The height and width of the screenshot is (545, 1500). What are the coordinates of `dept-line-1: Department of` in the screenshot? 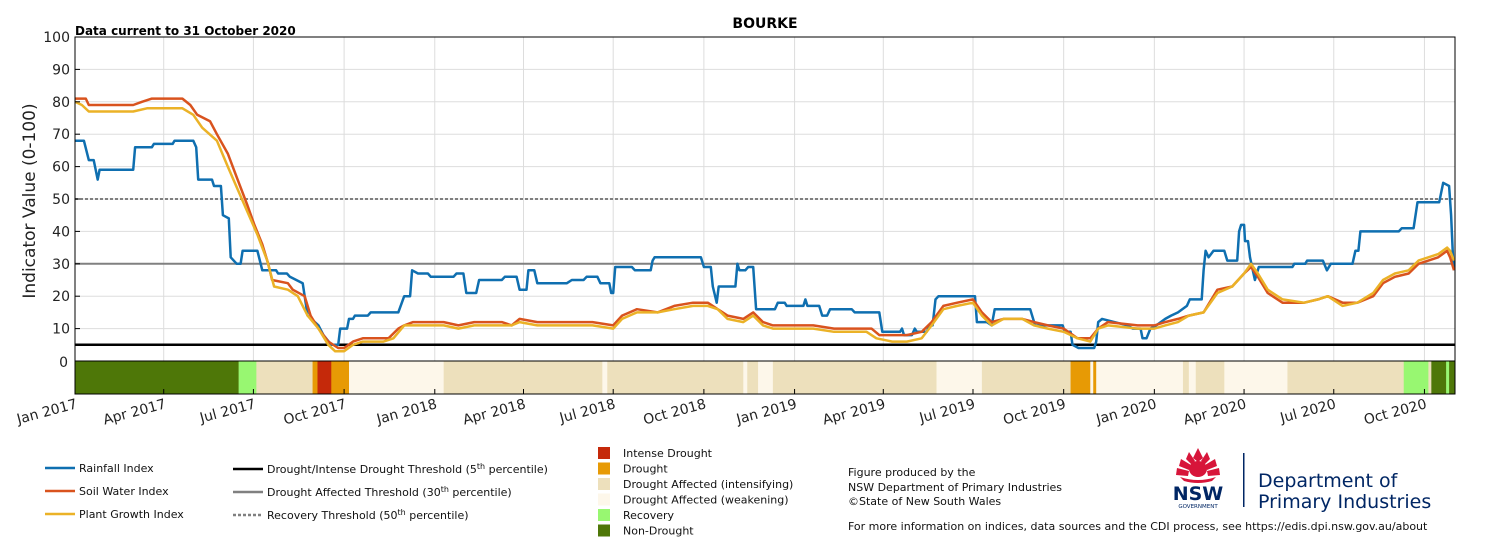 It's located at (1328, 481).